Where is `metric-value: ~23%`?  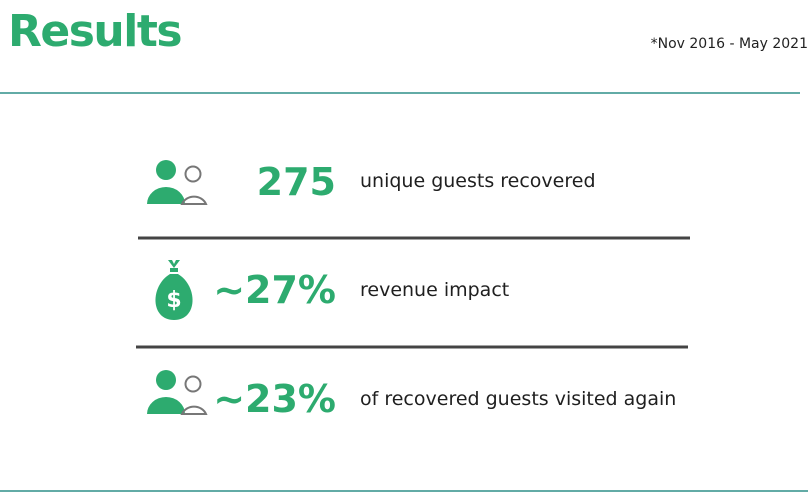
metric-value: ~23% is located at coordinates (274, 399).